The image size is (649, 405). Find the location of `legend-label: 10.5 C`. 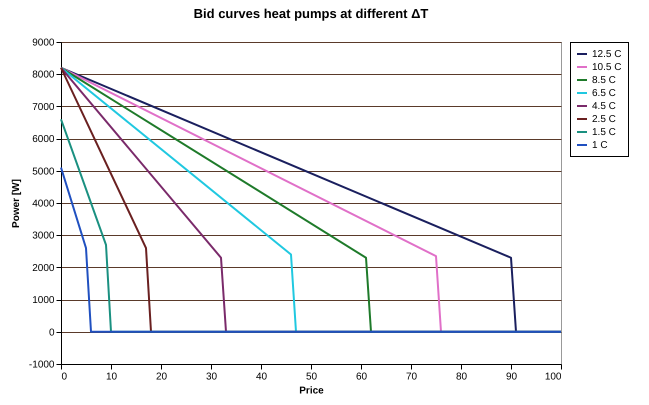

legend-label: 10.5 C is located at coordinates (607, 67).